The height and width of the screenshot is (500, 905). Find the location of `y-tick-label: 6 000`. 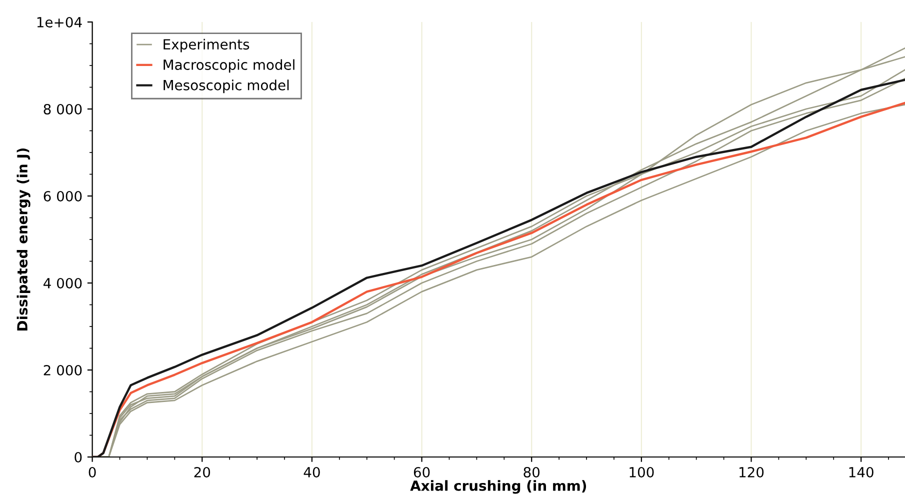

y-tick-label: 6 000 is located at coordinates (63, 196).